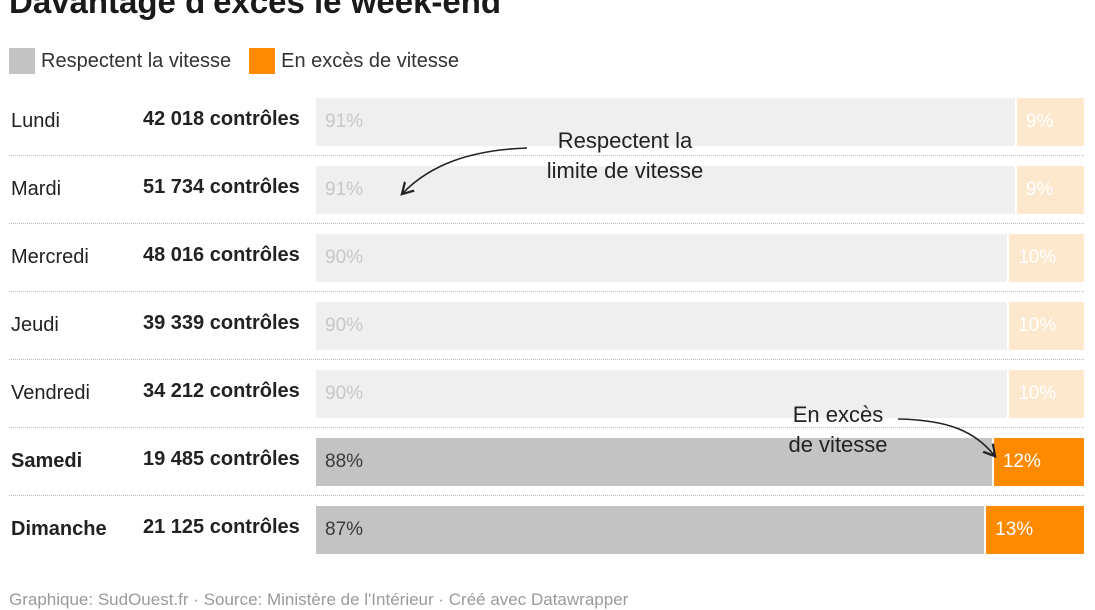 This screenshot has width=1095, height=610. I want to click on row-controls-count: 48 016 contrôles, so click(221, 255).